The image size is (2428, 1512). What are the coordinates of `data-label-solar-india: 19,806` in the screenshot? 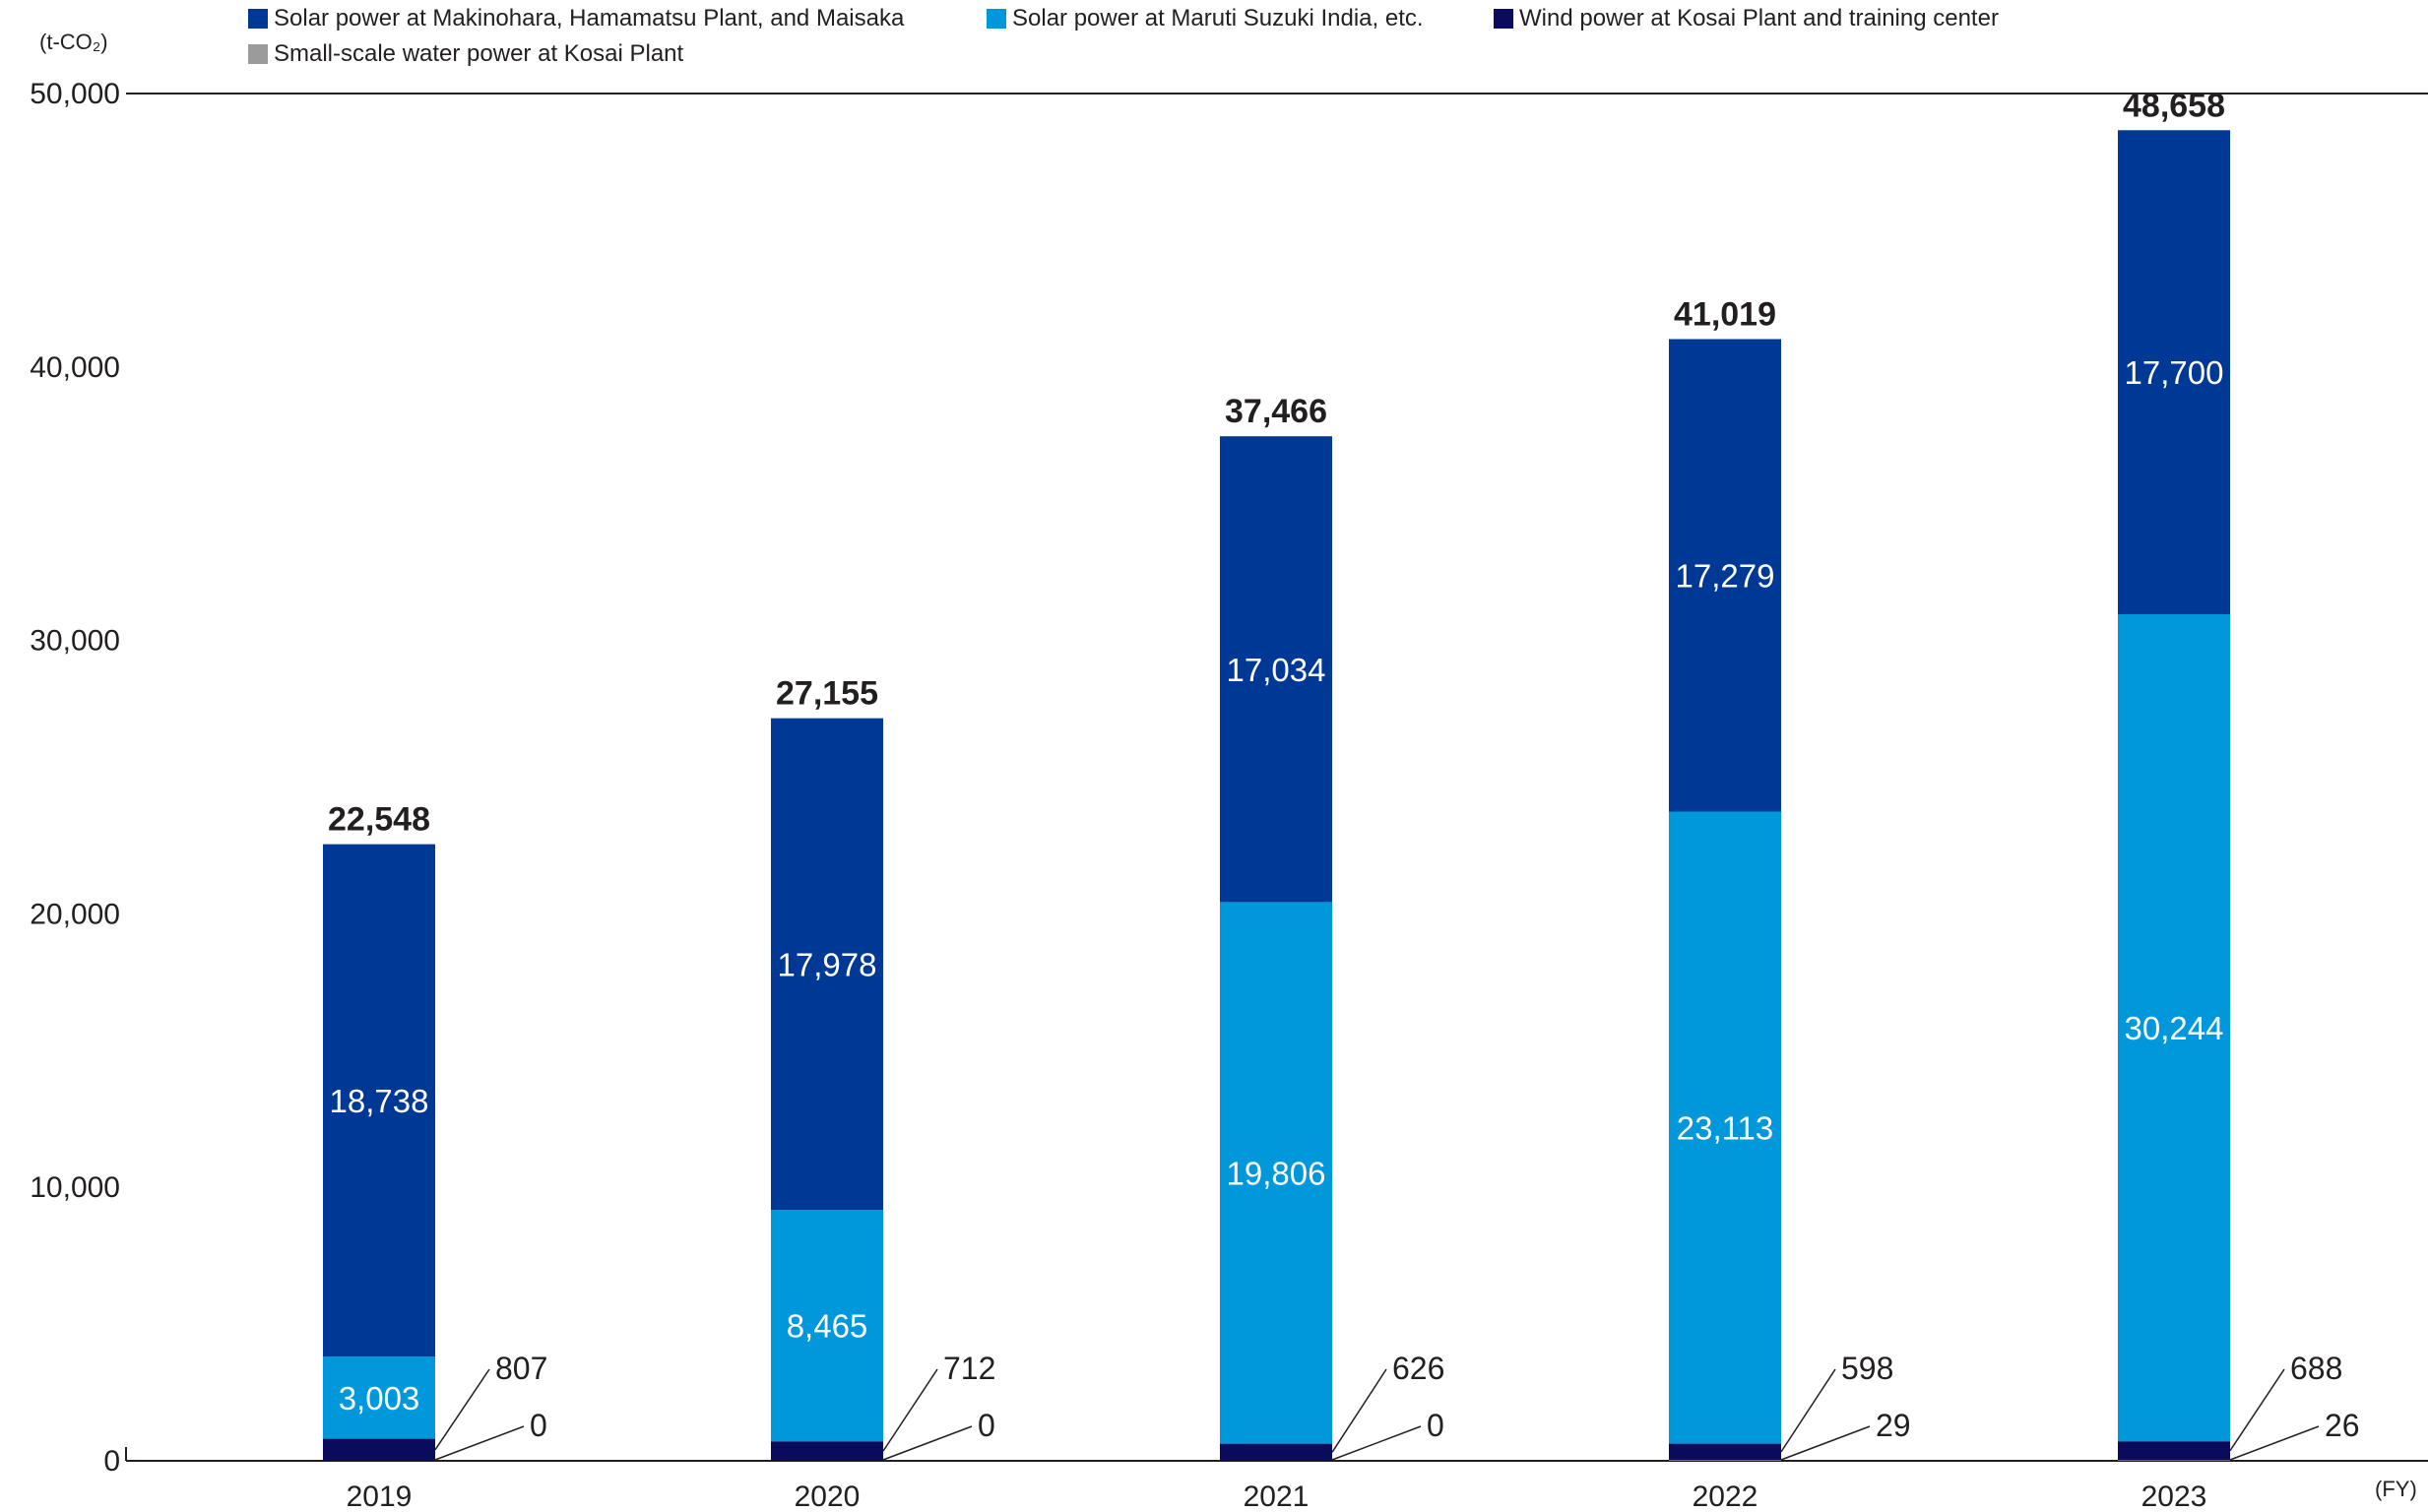 It's located at (1276, 1174).